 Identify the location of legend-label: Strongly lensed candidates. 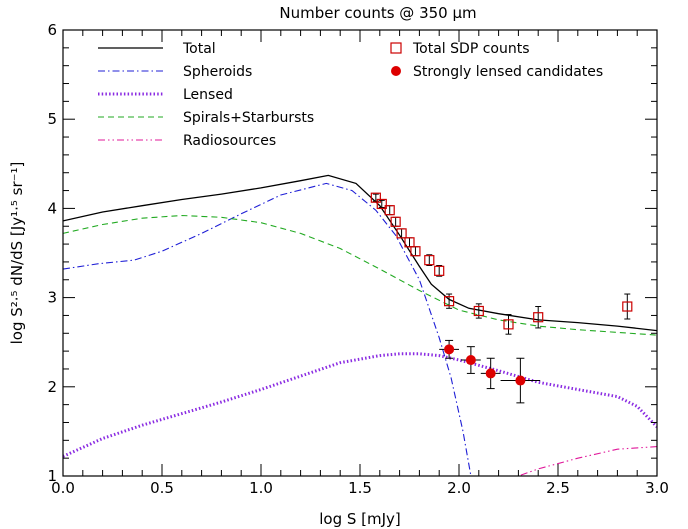
(508, 72).